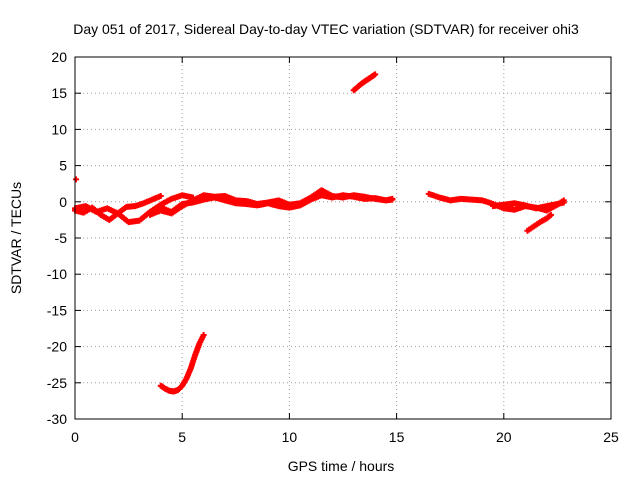 The width and height of the screenshot is (640, 480). I want to click on series-outlier, so click(76, 179).